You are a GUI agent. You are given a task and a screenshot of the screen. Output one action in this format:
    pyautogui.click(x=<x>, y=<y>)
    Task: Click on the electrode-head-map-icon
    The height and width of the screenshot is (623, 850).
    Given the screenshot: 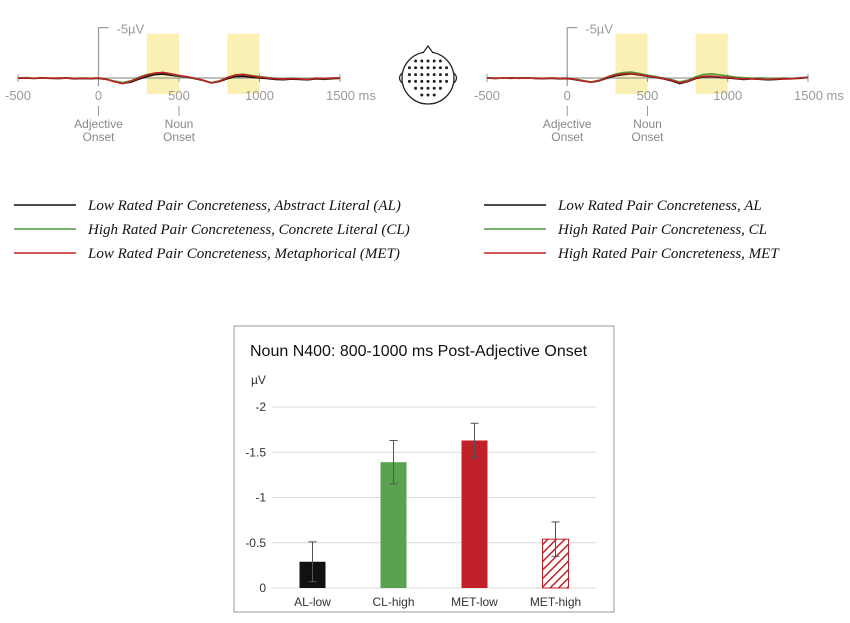 What is the action you would take?
    pyautogui.click(x=428, y=74)
    